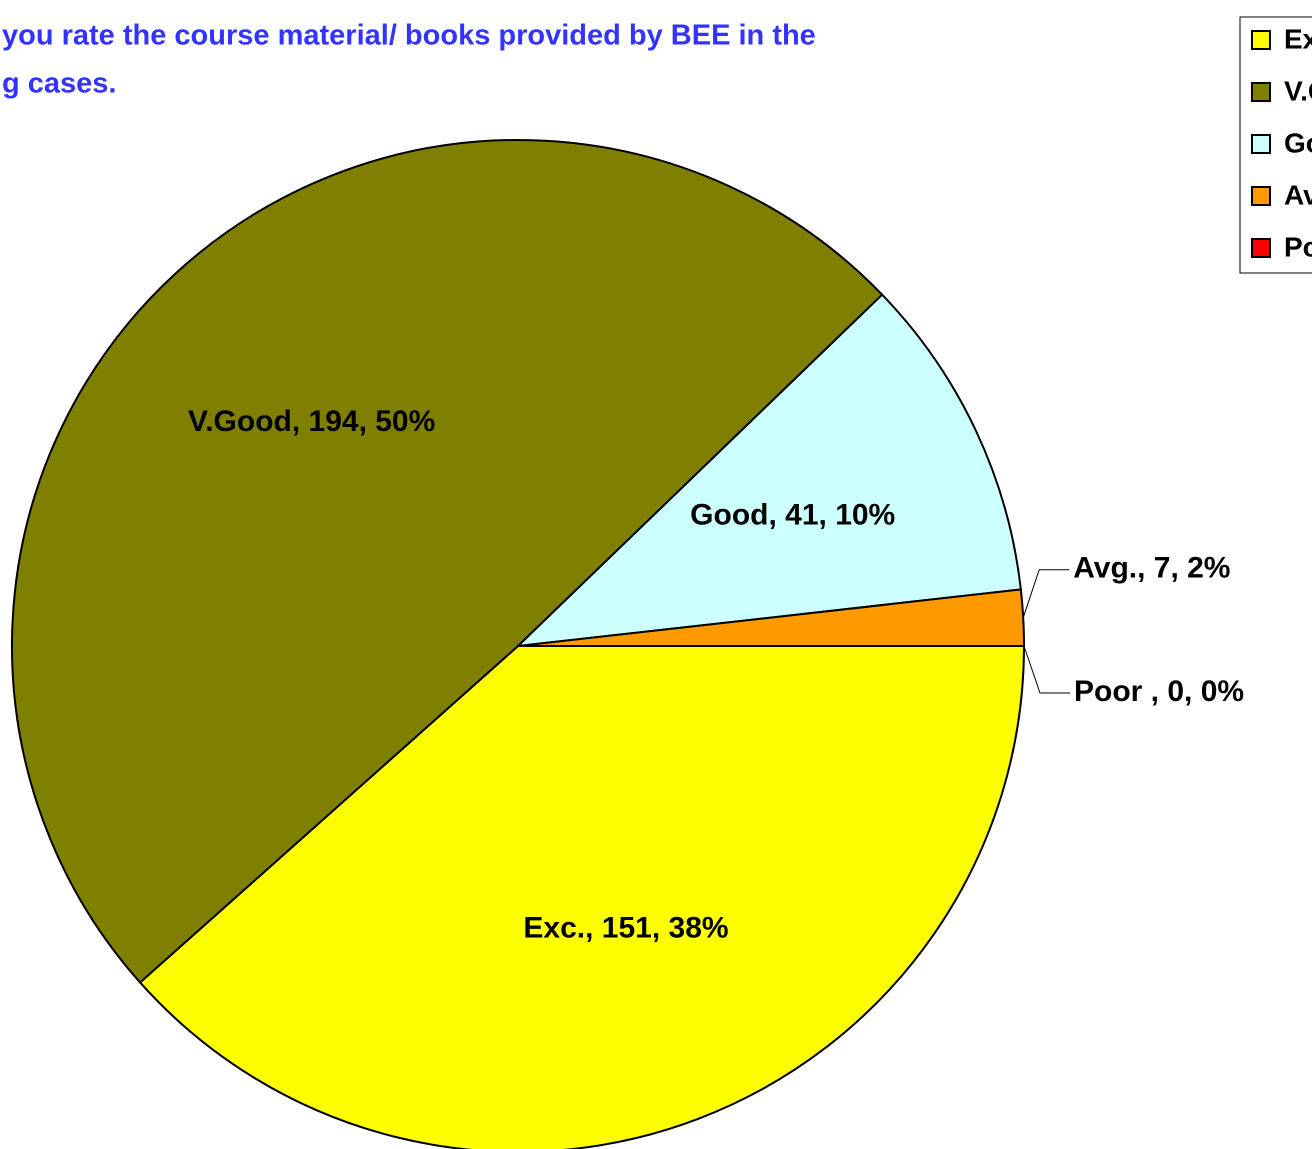 This screenshot has width=1312, height=1149. I want to click on data-label: Good, 41, 10%, so click(792, 515).